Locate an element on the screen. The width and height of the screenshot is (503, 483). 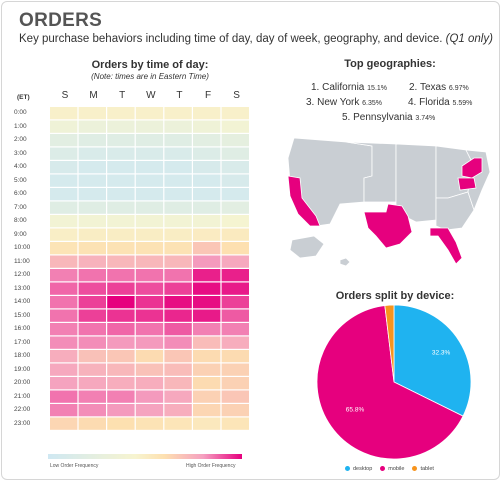
heatmap-hour-label: 4:00 is located at coordinates (20, 166).